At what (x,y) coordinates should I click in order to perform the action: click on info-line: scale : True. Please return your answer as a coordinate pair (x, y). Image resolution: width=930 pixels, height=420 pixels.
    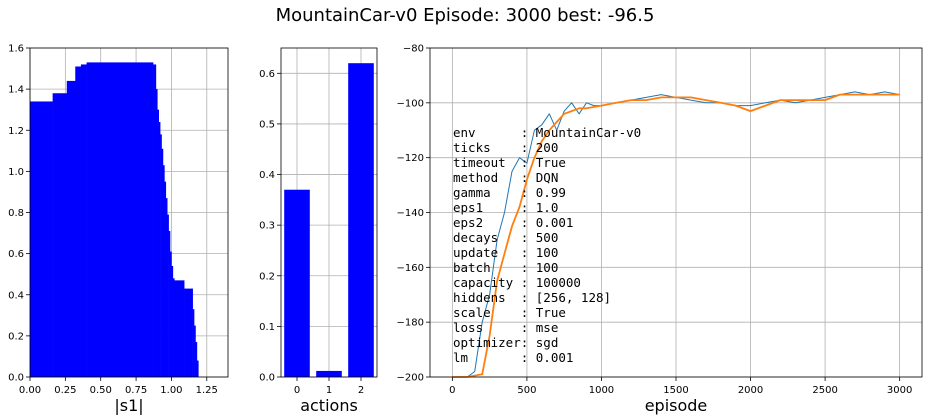
    Looking at the image, I should click on (509, 312).